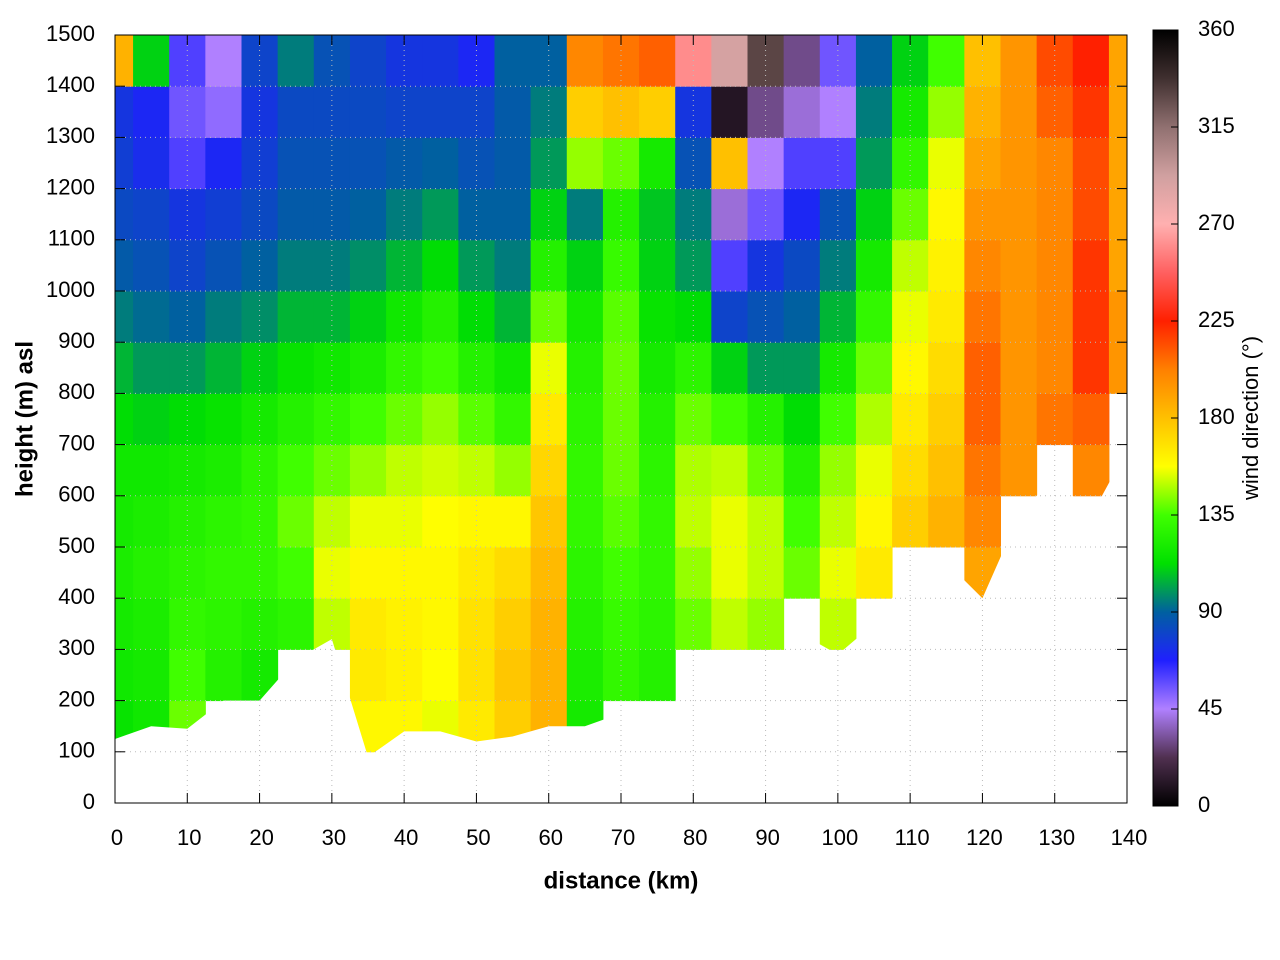 The image size is (1280, 960). I want to click on colorbar-tick-label: 180, so click(1216, 416).